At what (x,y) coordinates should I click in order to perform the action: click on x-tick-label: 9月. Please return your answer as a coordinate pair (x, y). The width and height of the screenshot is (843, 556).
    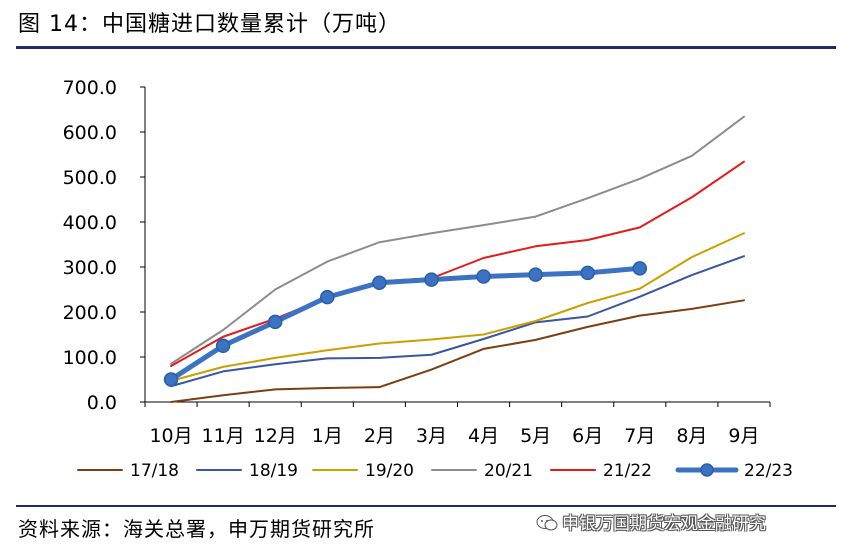
    Looking at the image, I should click on (743, 436).